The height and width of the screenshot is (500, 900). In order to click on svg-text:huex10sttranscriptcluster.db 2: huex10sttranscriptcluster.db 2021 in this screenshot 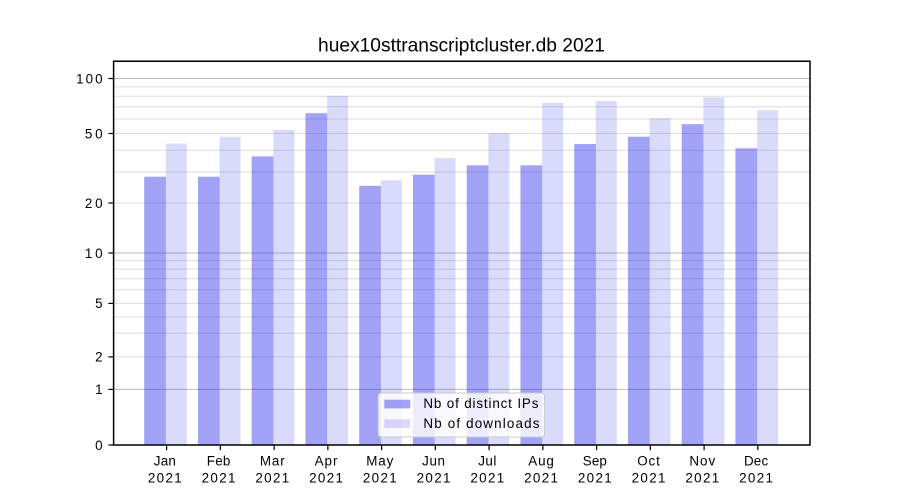, I will do `click(461, 46)`.